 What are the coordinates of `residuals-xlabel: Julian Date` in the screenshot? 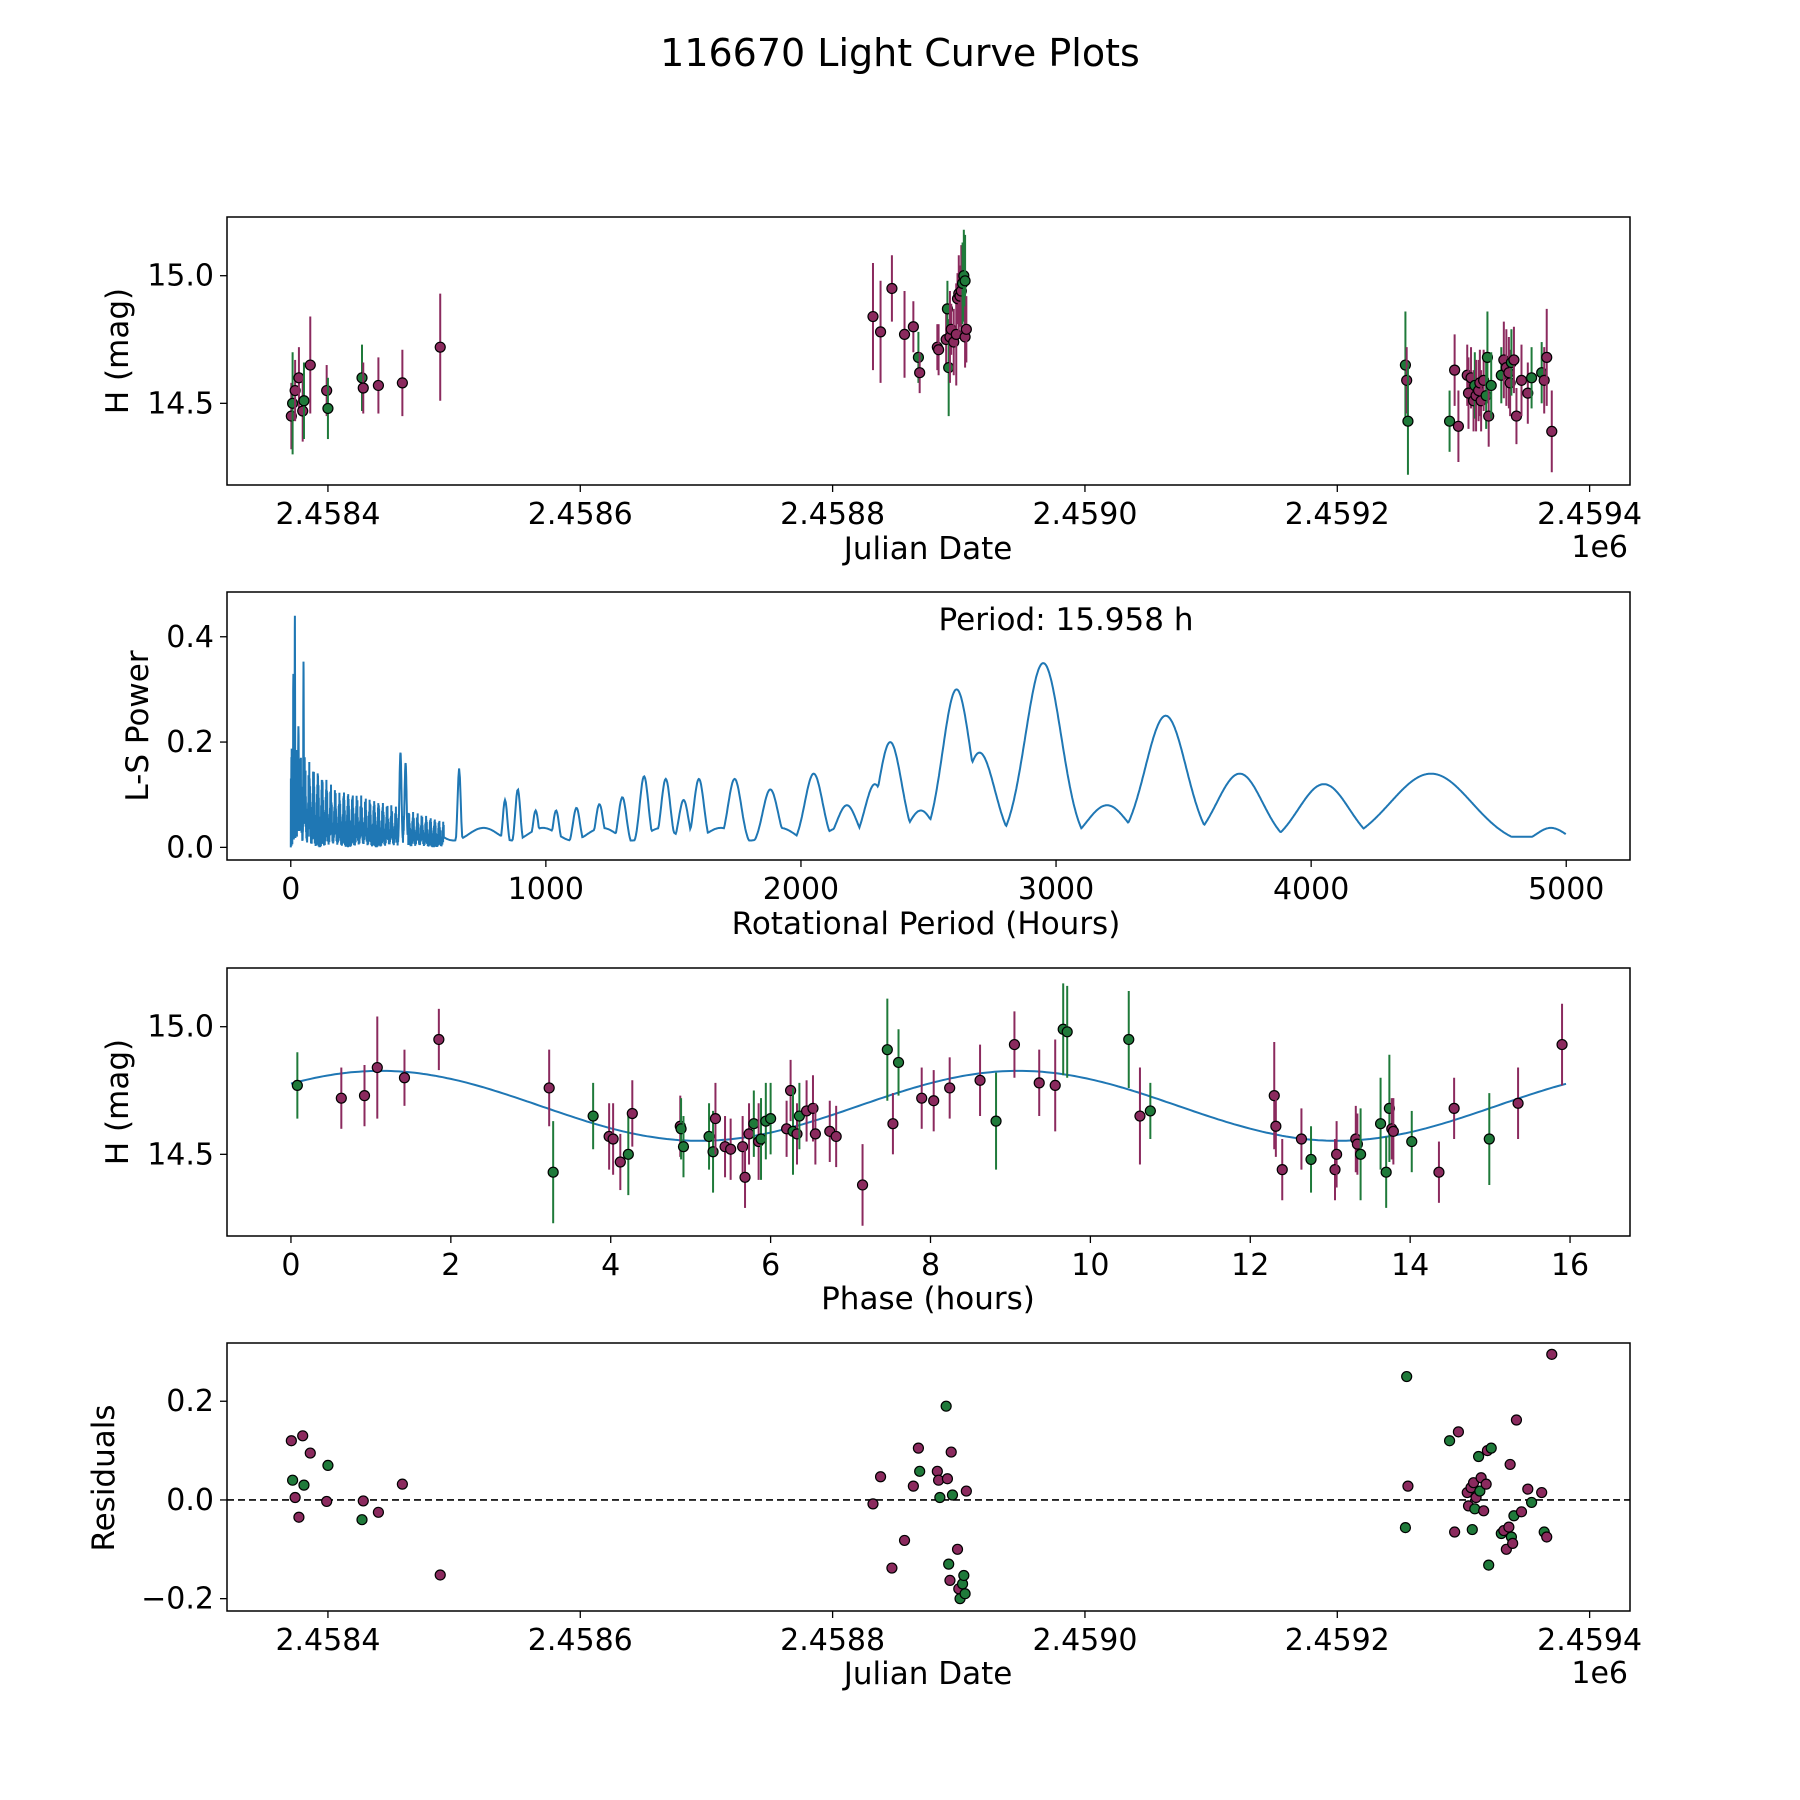 It's located at (927, 1674).